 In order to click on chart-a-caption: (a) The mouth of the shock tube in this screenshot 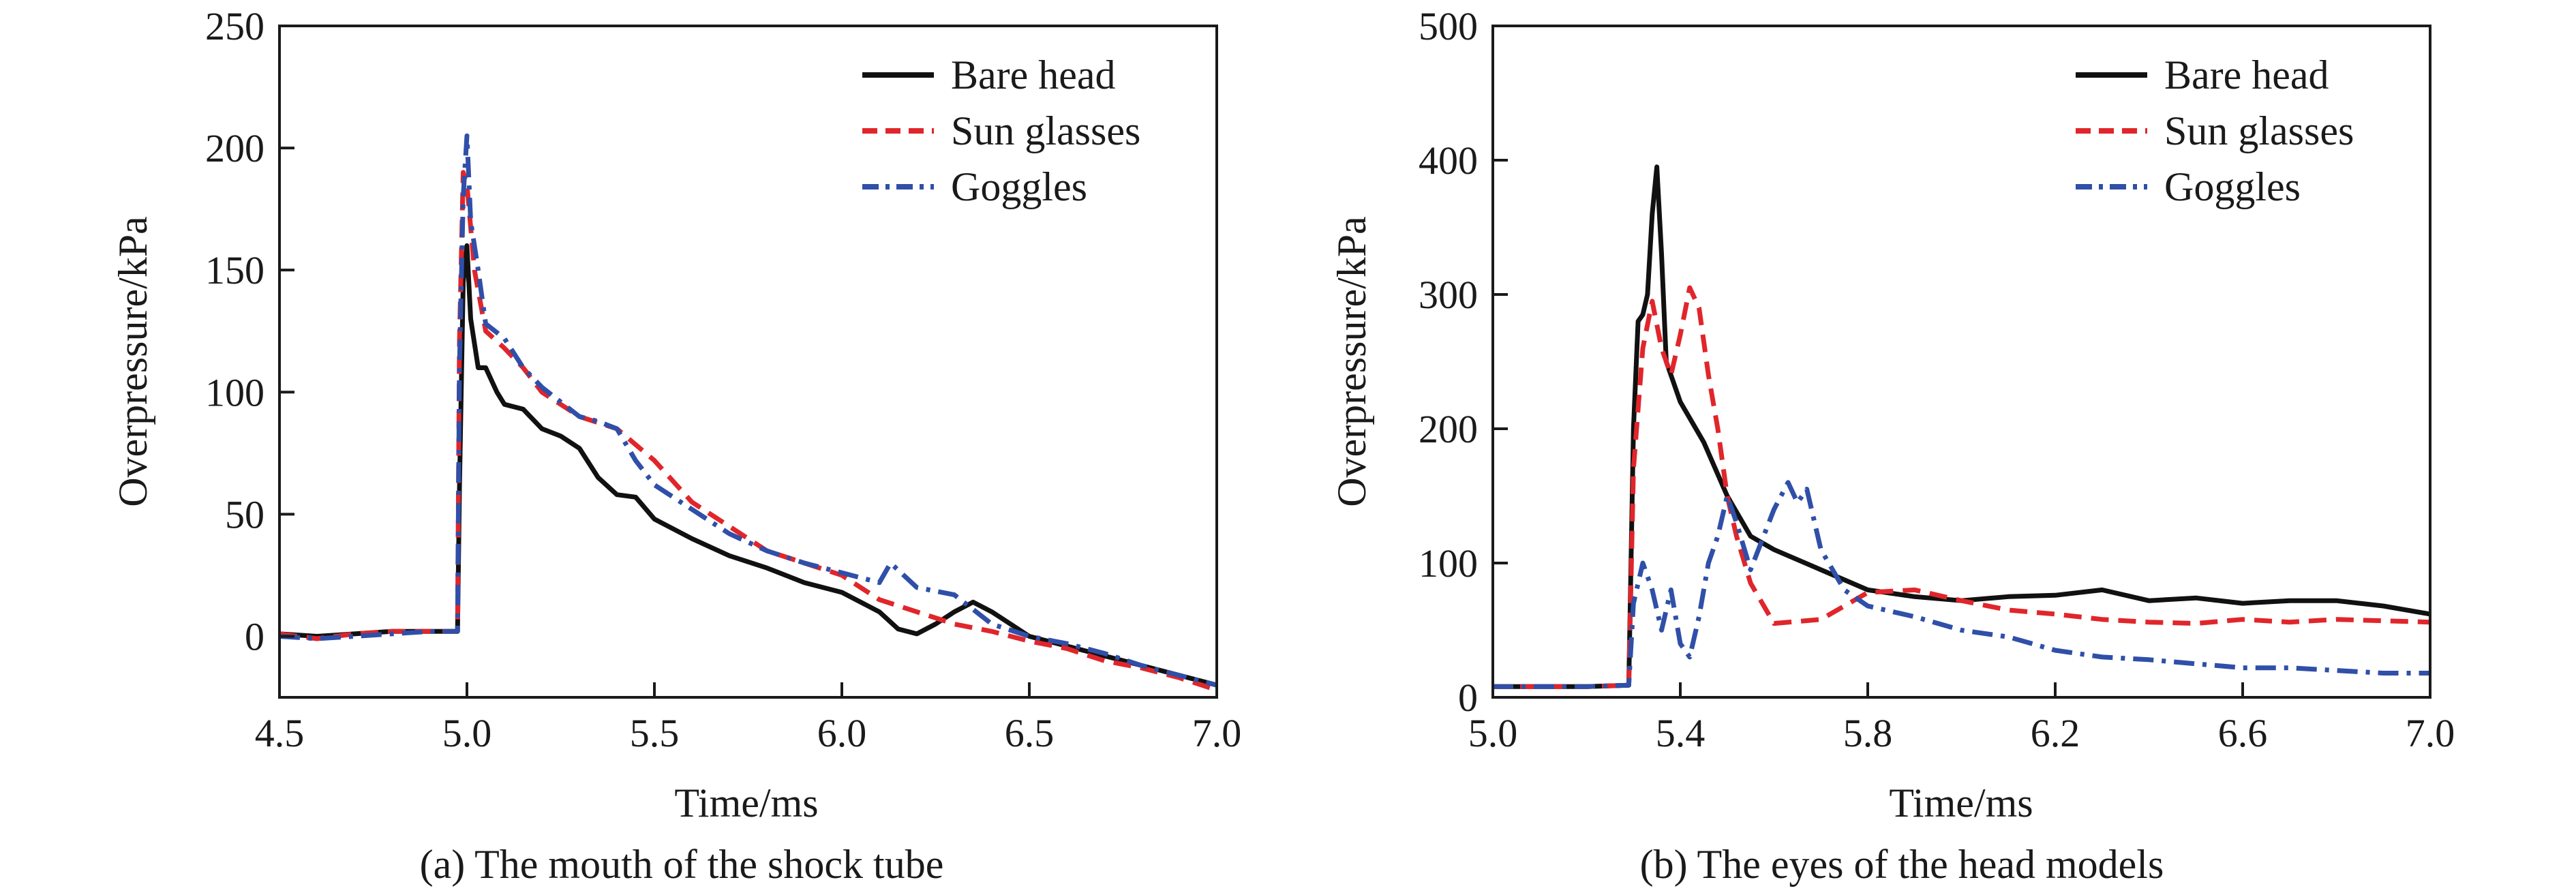, I will do `click(682, 864)`.